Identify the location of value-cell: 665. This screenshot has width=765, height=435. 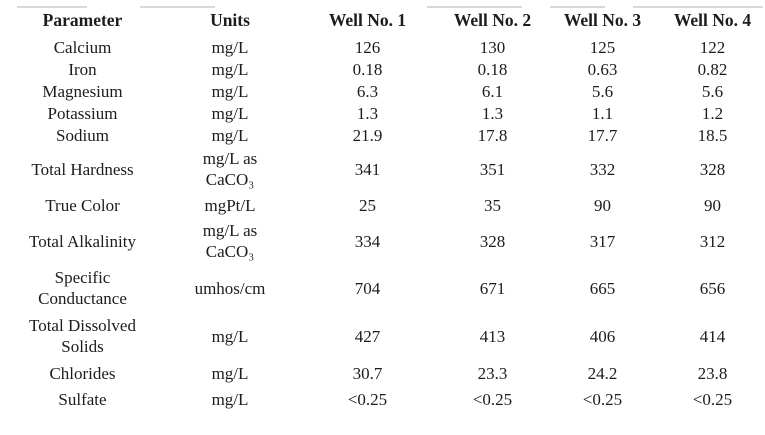
(602, 288).